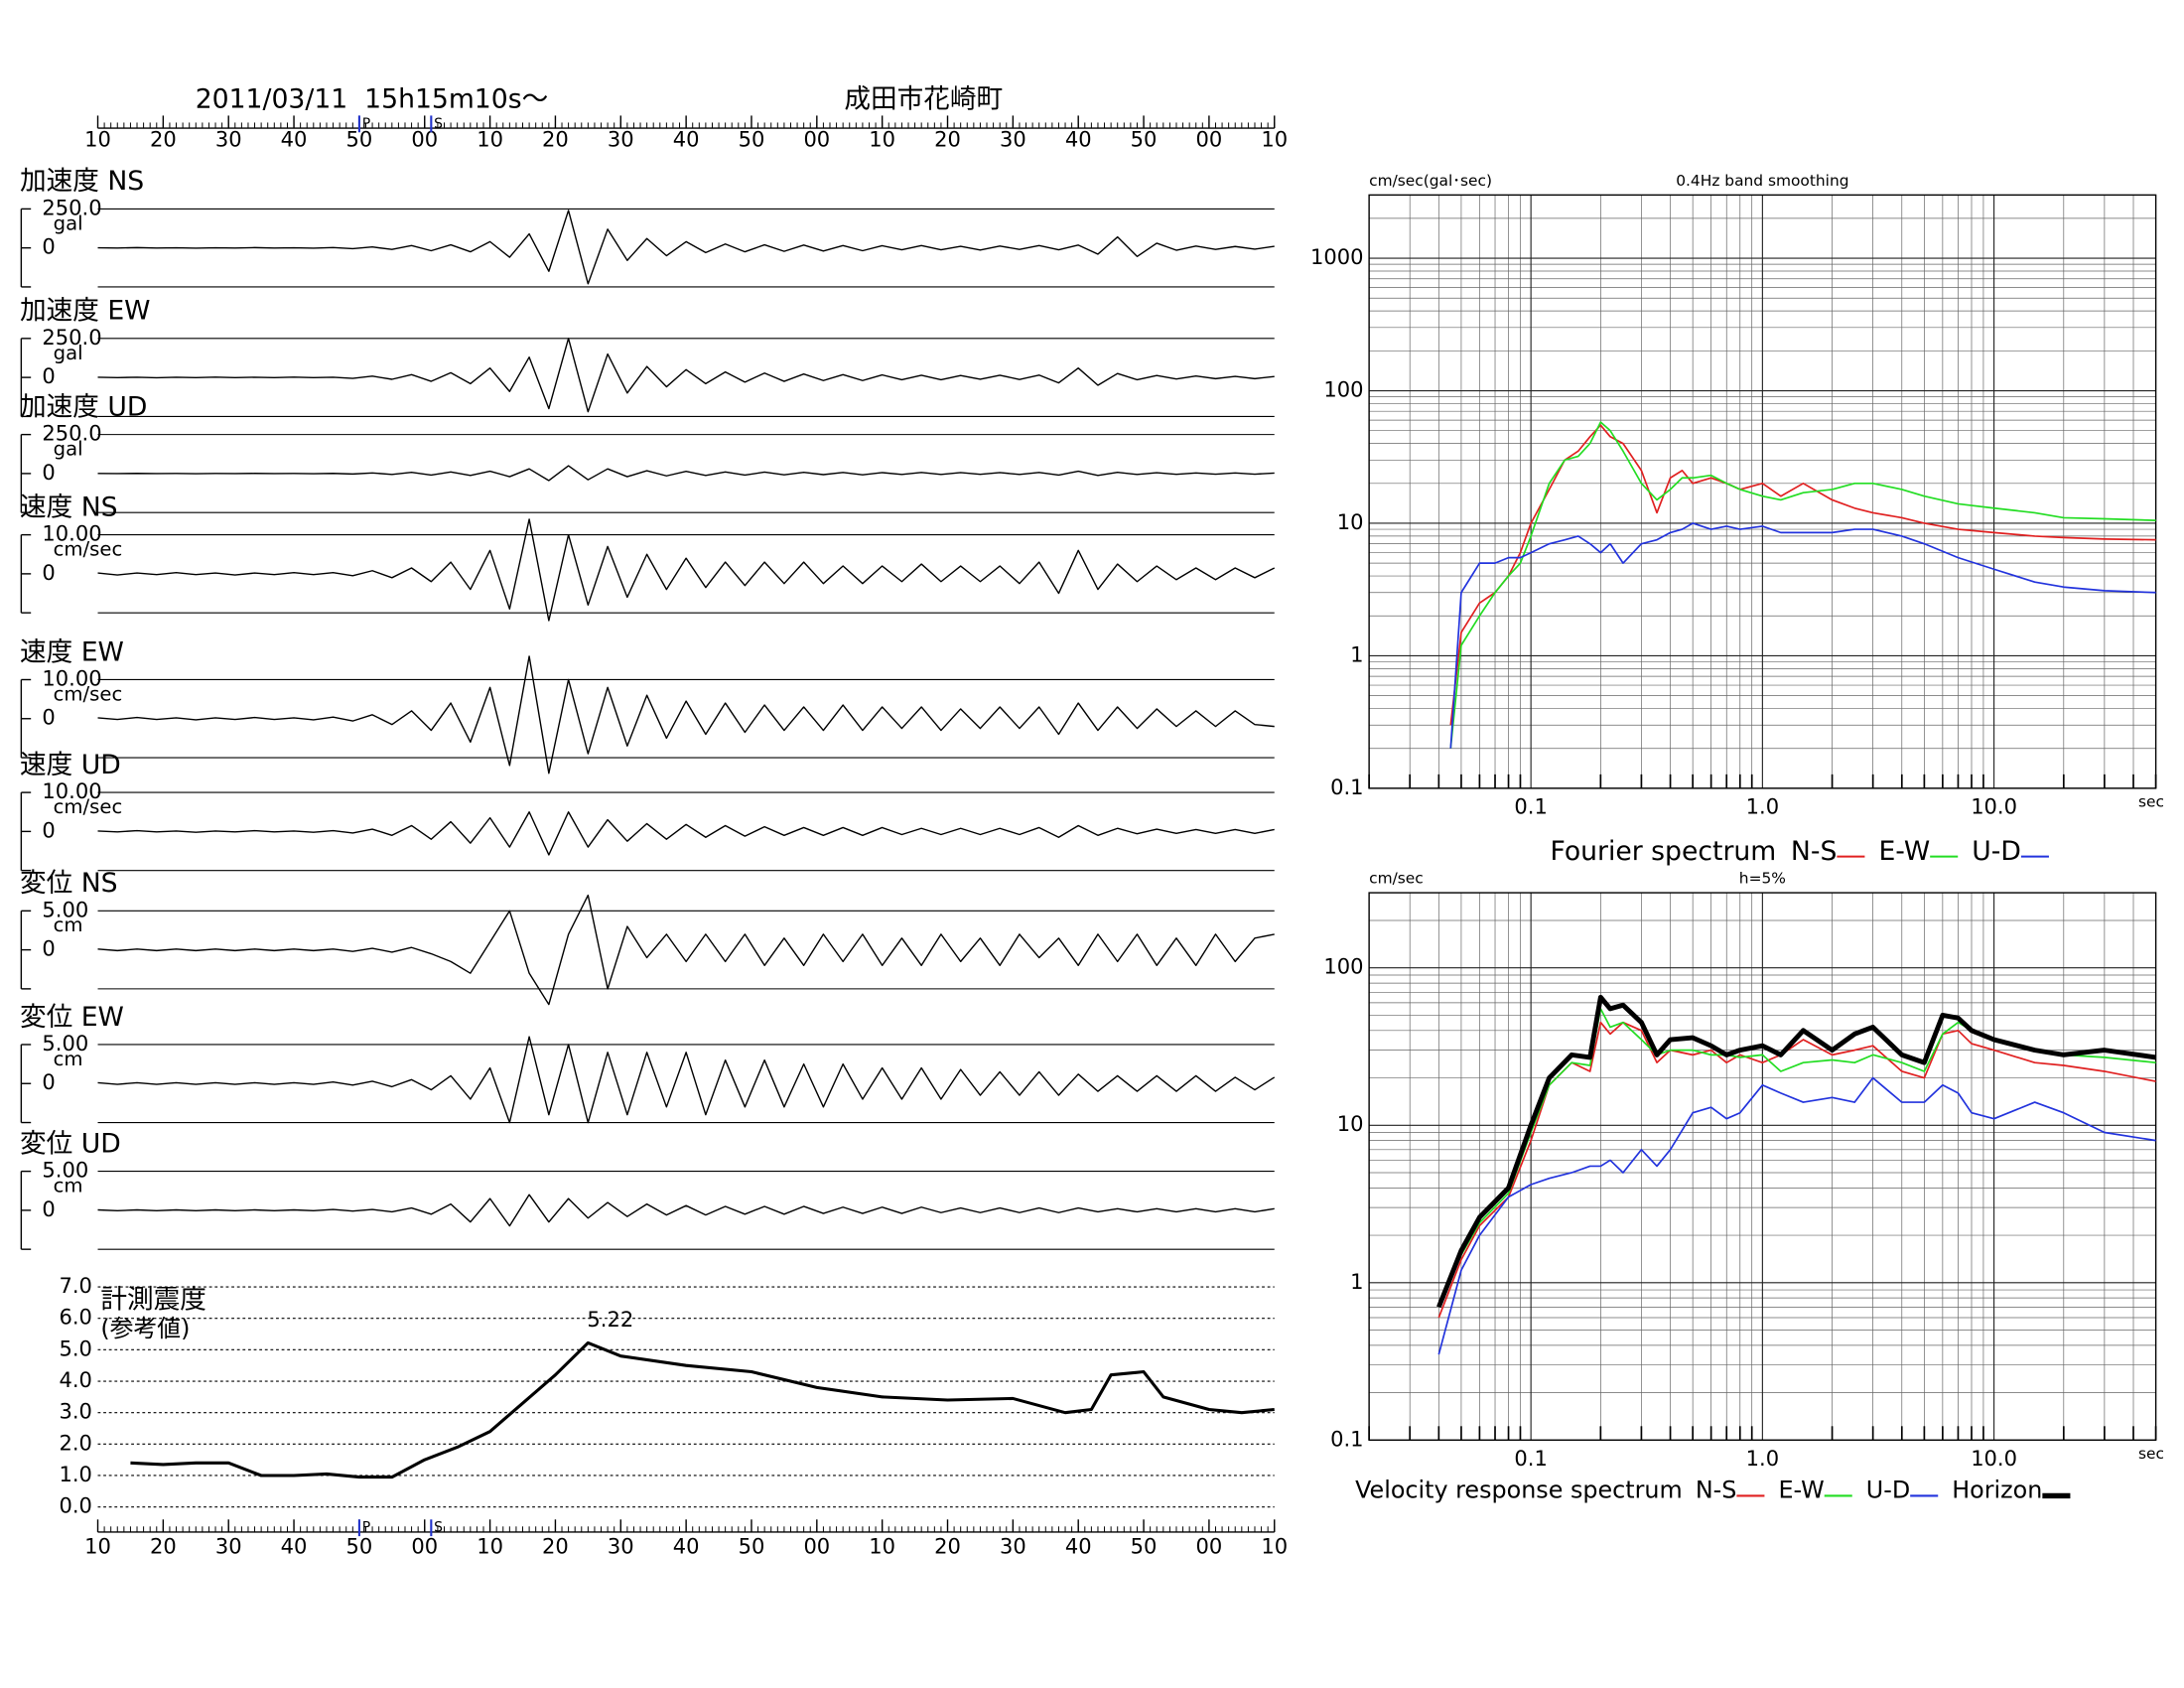  Describe the element at coordinates (88, 693) in the screenshot. I see `unit-label: cm/sec` at that location.